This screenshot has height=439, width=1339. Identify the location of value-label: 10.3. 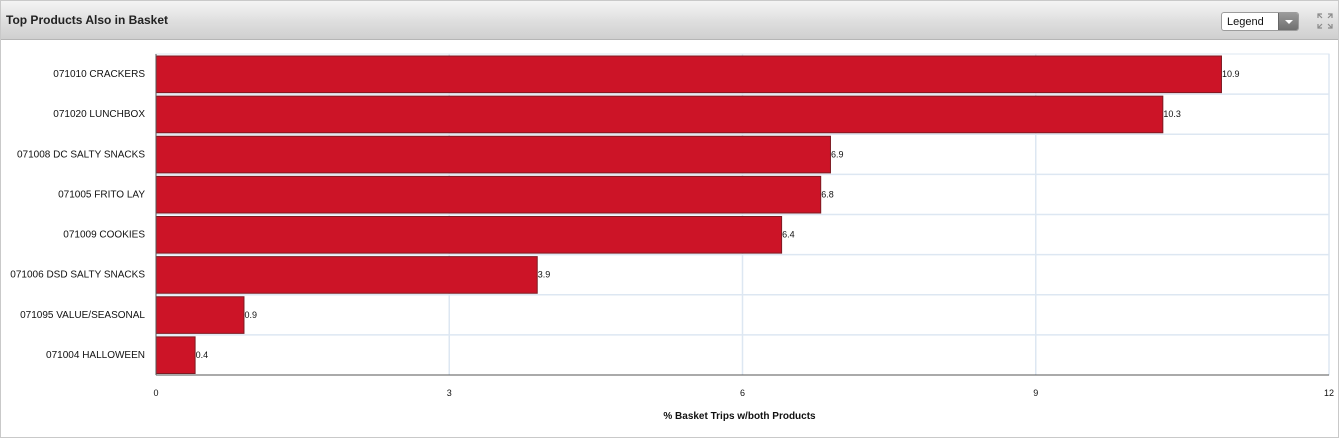
(1172, 114).